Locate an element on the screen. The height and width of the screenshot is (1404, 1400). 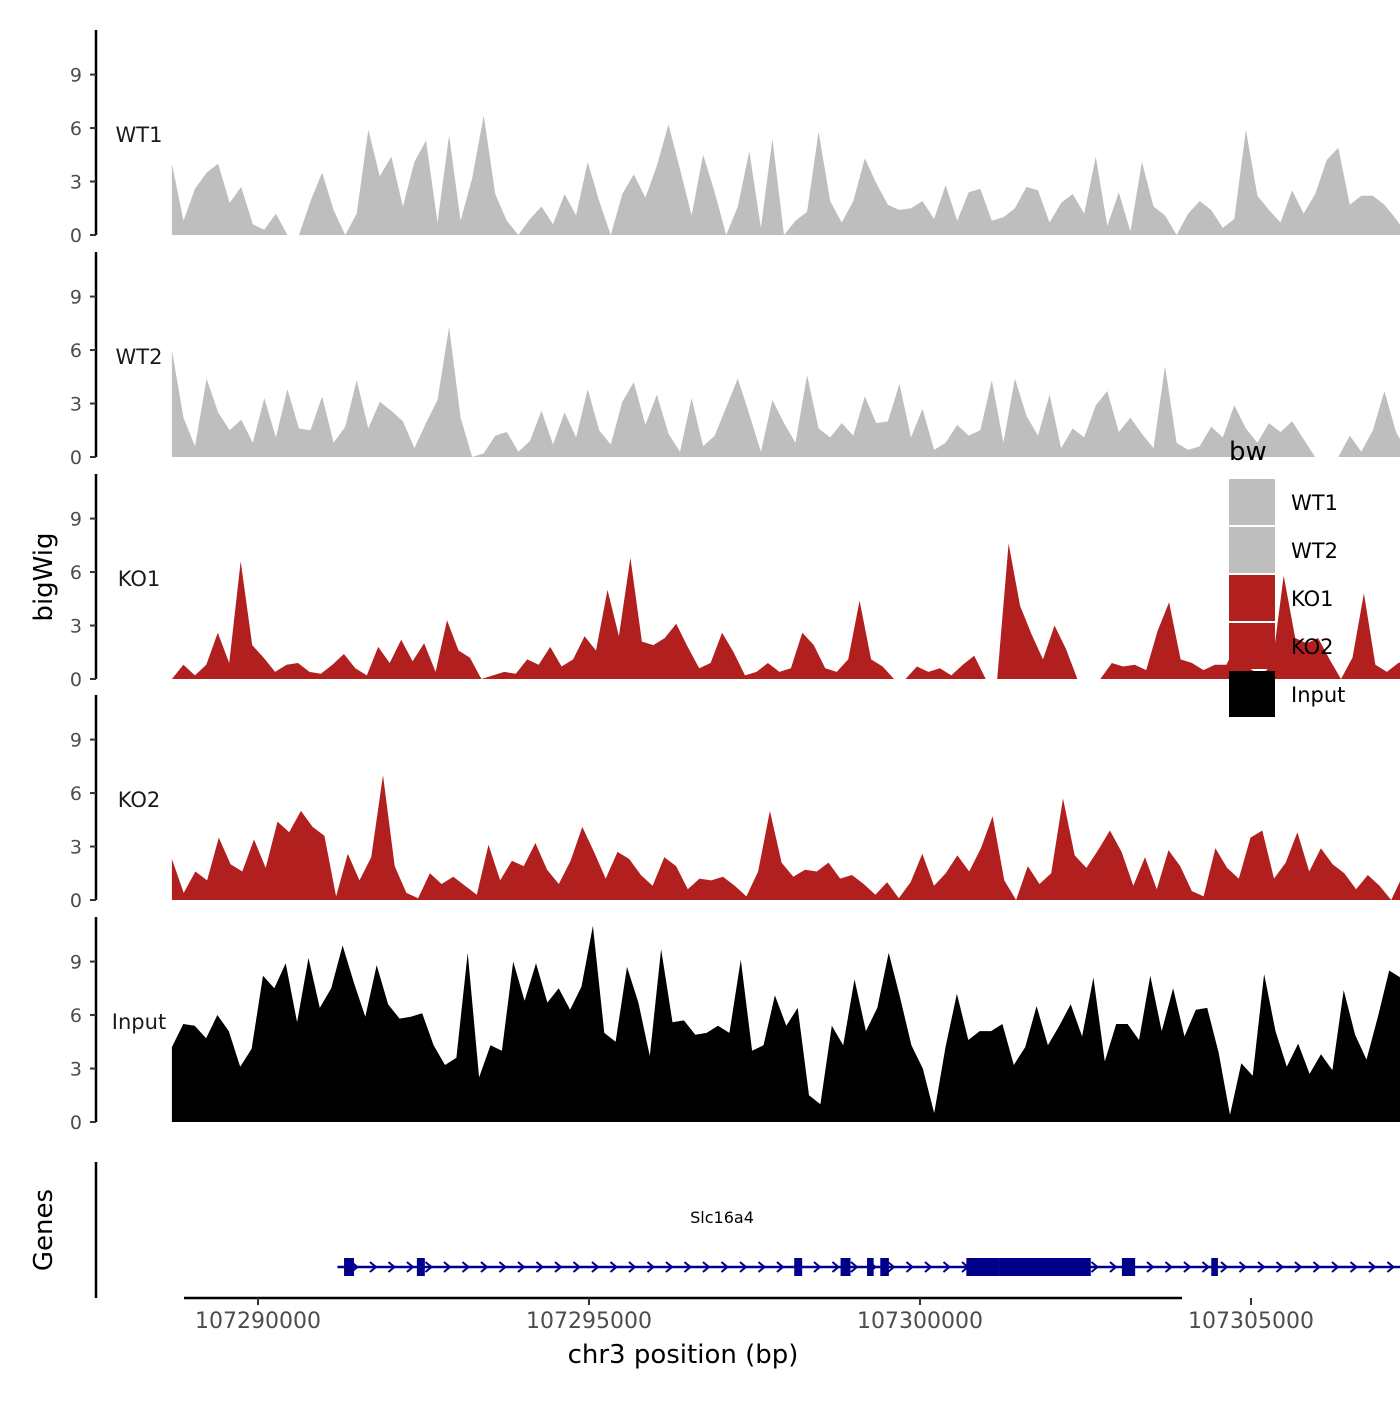
track-panel-input: 0 3 6 9 Input is located at coordinates (735, 1025).